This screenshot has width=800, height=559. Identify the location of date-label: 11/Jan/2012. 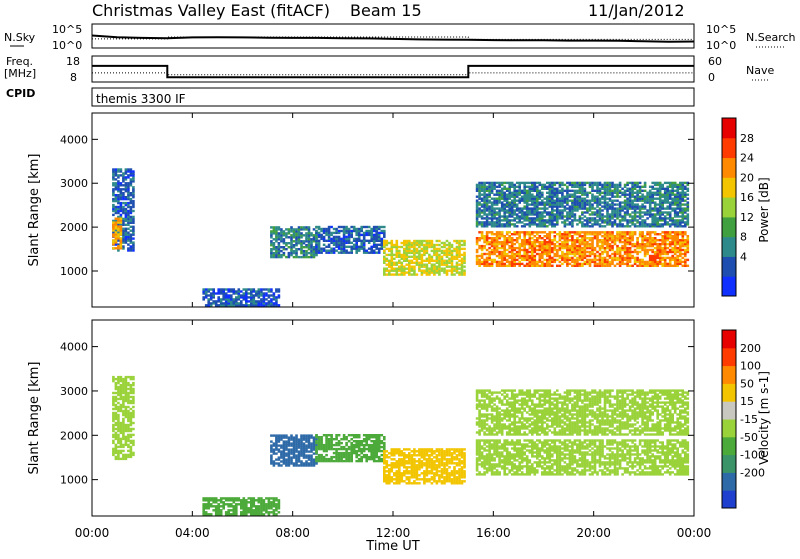
(636, 10).